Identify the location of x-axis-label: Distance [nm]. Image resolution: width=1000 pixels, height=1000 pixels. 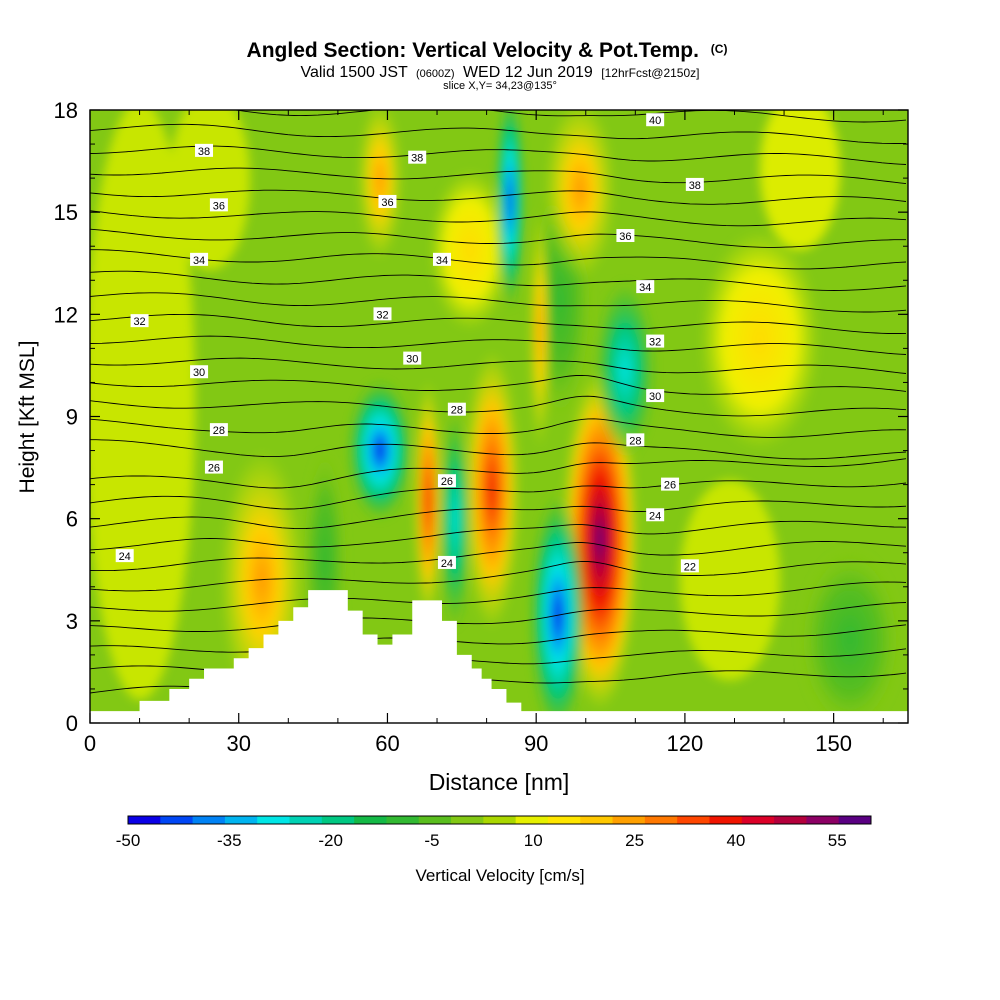
(499, 782).